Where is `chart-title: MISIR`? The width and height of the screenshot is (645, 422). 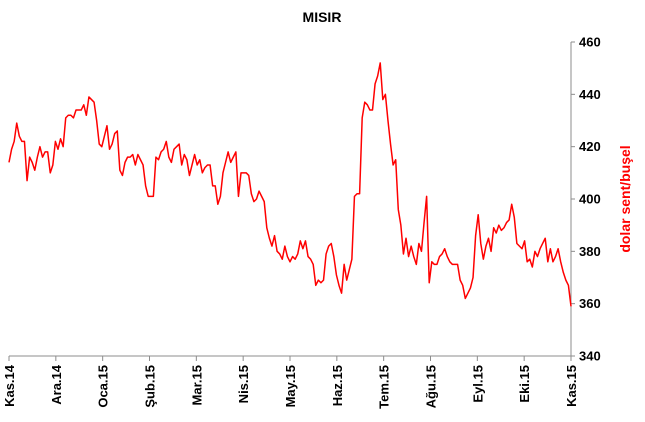 chart-title: MISIR is located at coordinates (322, 17).